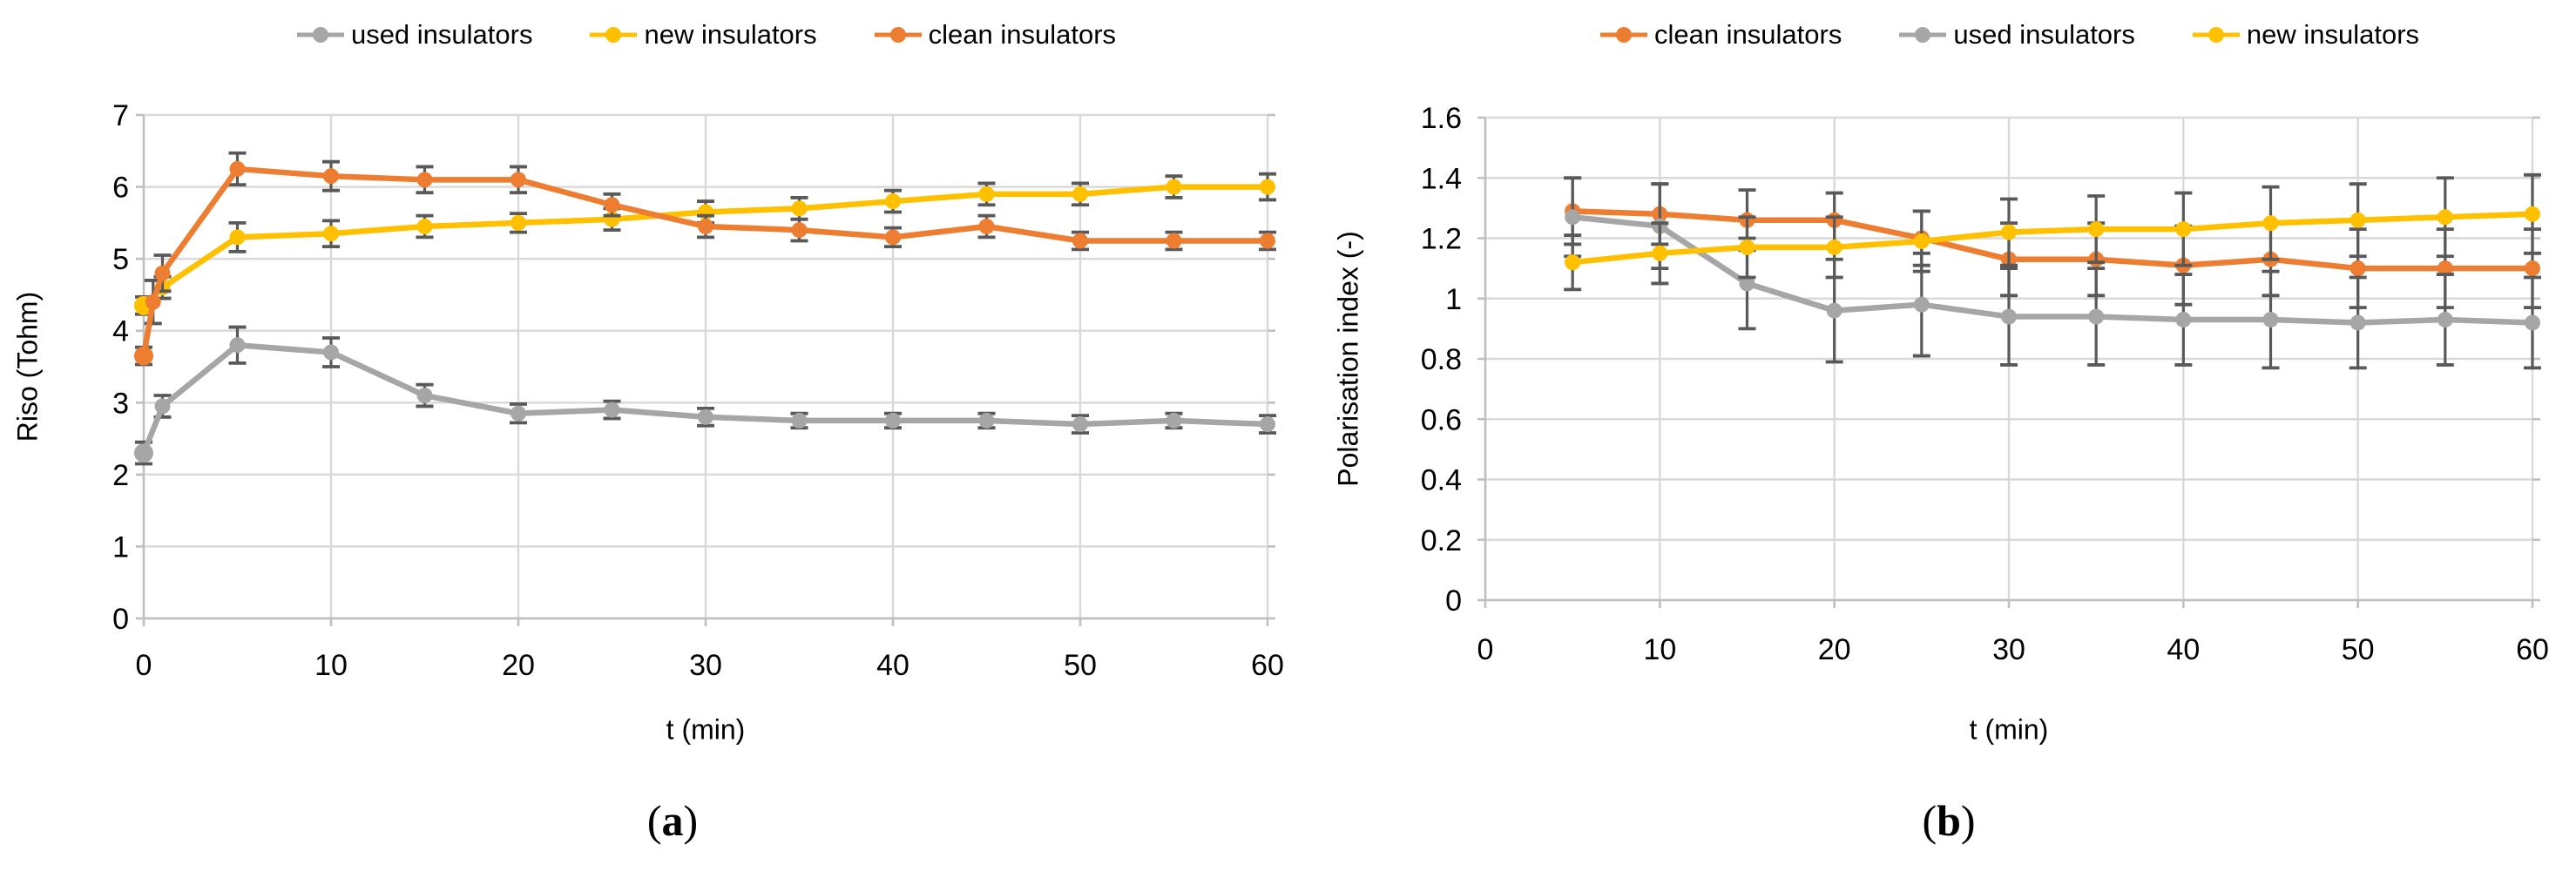 The image size is (2576, 871). What do you see at coordinates (691, 820) in the screenshot?
I see `caption-a-close: )` at bounding box center [691, 820].